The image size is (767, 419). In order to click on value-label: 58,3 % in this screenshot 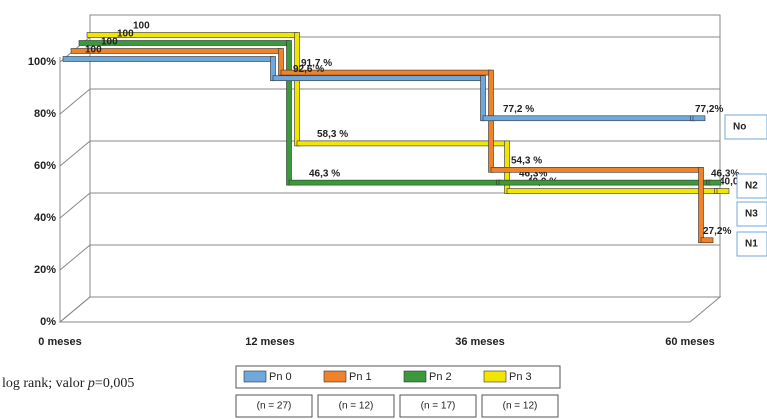, I will do `click(332, 134)`.